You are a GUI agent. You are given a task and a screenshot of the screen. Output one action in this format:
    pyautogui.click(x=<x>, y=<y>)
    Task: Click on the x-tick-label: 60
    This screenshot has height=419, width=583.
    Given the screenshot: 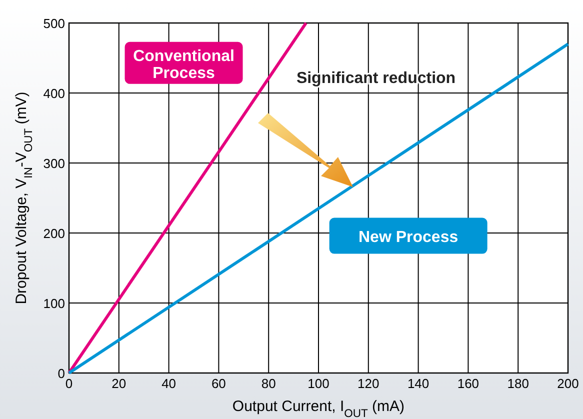 What is the action you would take?
    pyautogui.click(x=218, y=383)
    